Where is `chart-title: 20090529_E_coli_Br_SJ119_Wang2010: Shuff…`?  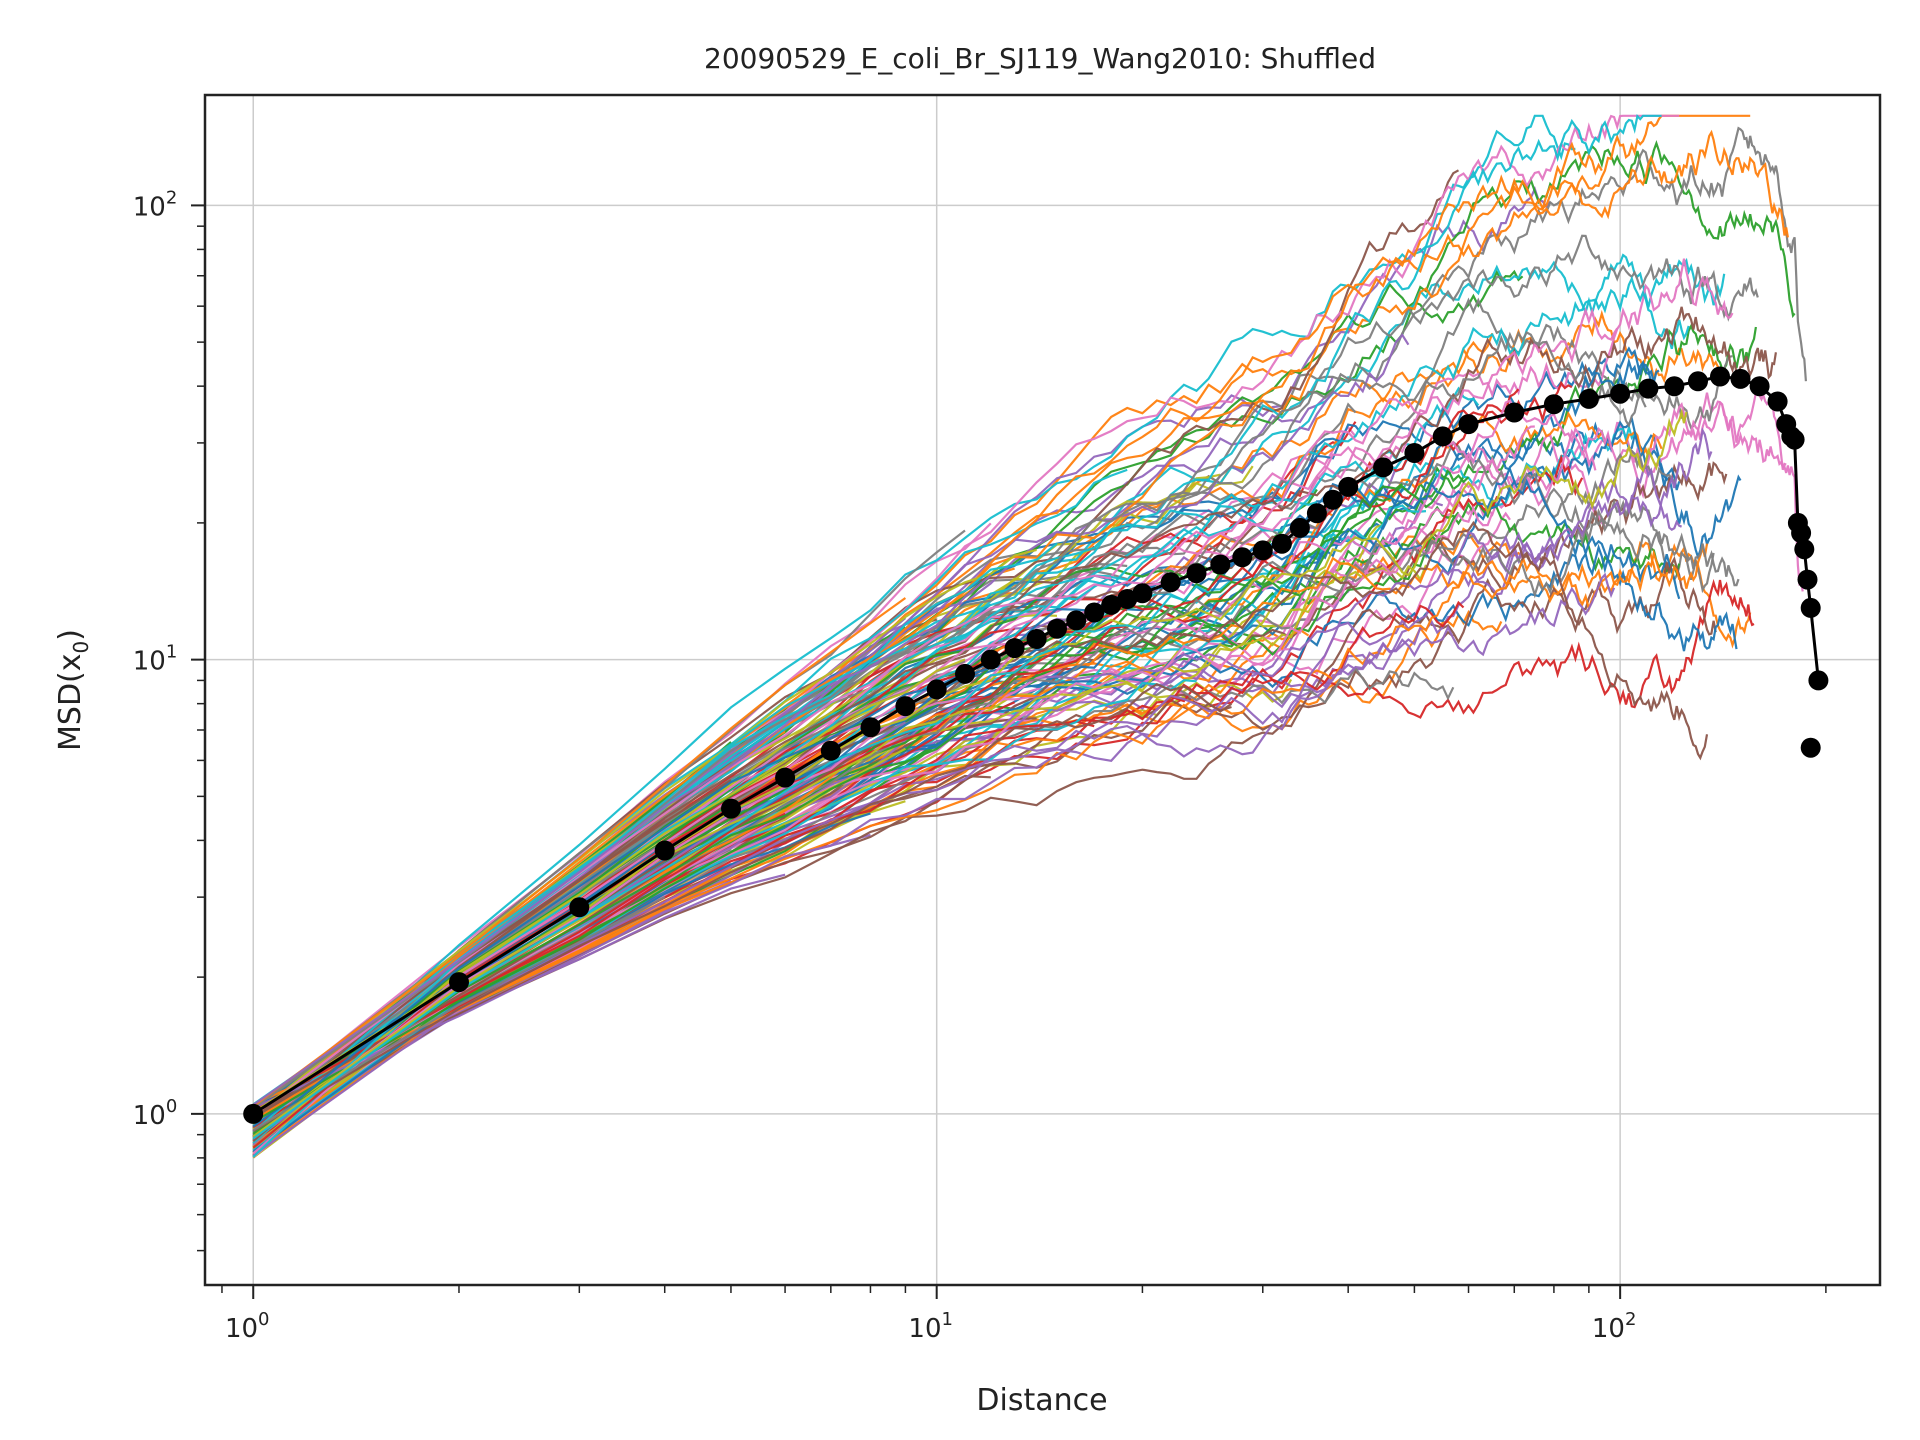 chart-title: 20090529_E_coli_Br_SJ119_Wang2010: Shuff… is located at coordinates (1040, 58).